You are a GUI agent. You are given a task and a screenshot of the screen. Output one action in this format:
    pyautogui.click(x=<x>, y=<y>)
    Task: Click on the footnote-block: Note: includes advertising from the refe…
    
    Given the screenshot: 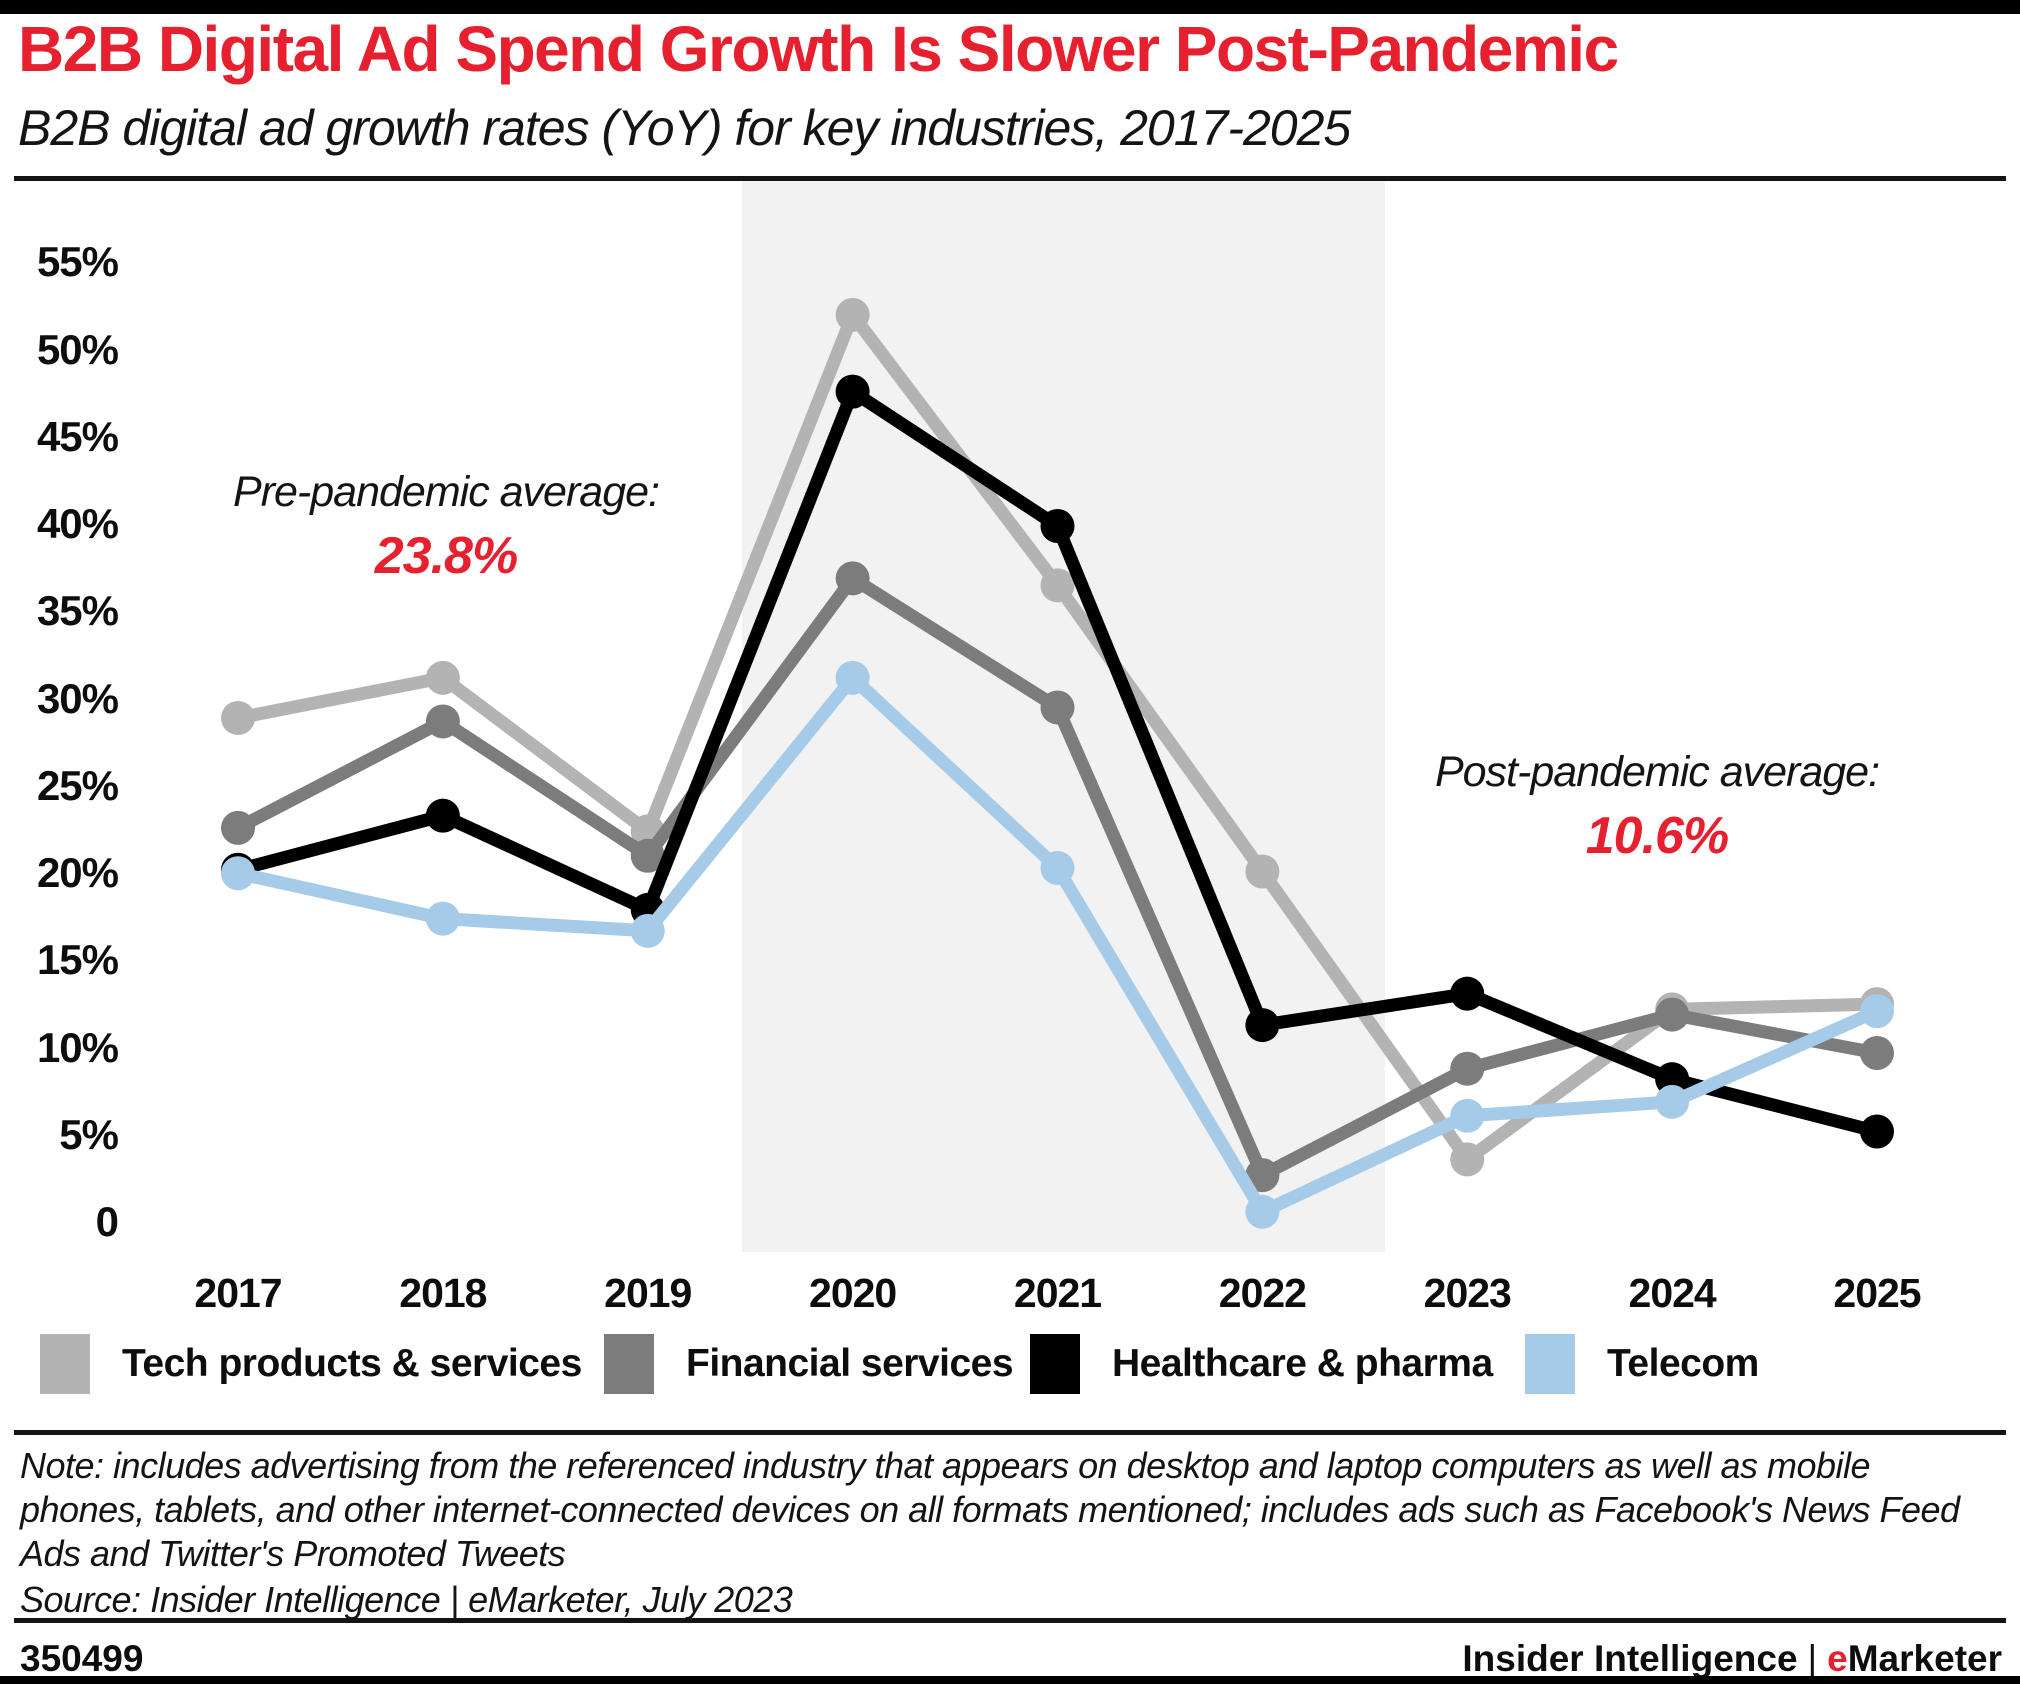 What is the action you would take?
    pyautogui.click(x=1011, y=1533)
    